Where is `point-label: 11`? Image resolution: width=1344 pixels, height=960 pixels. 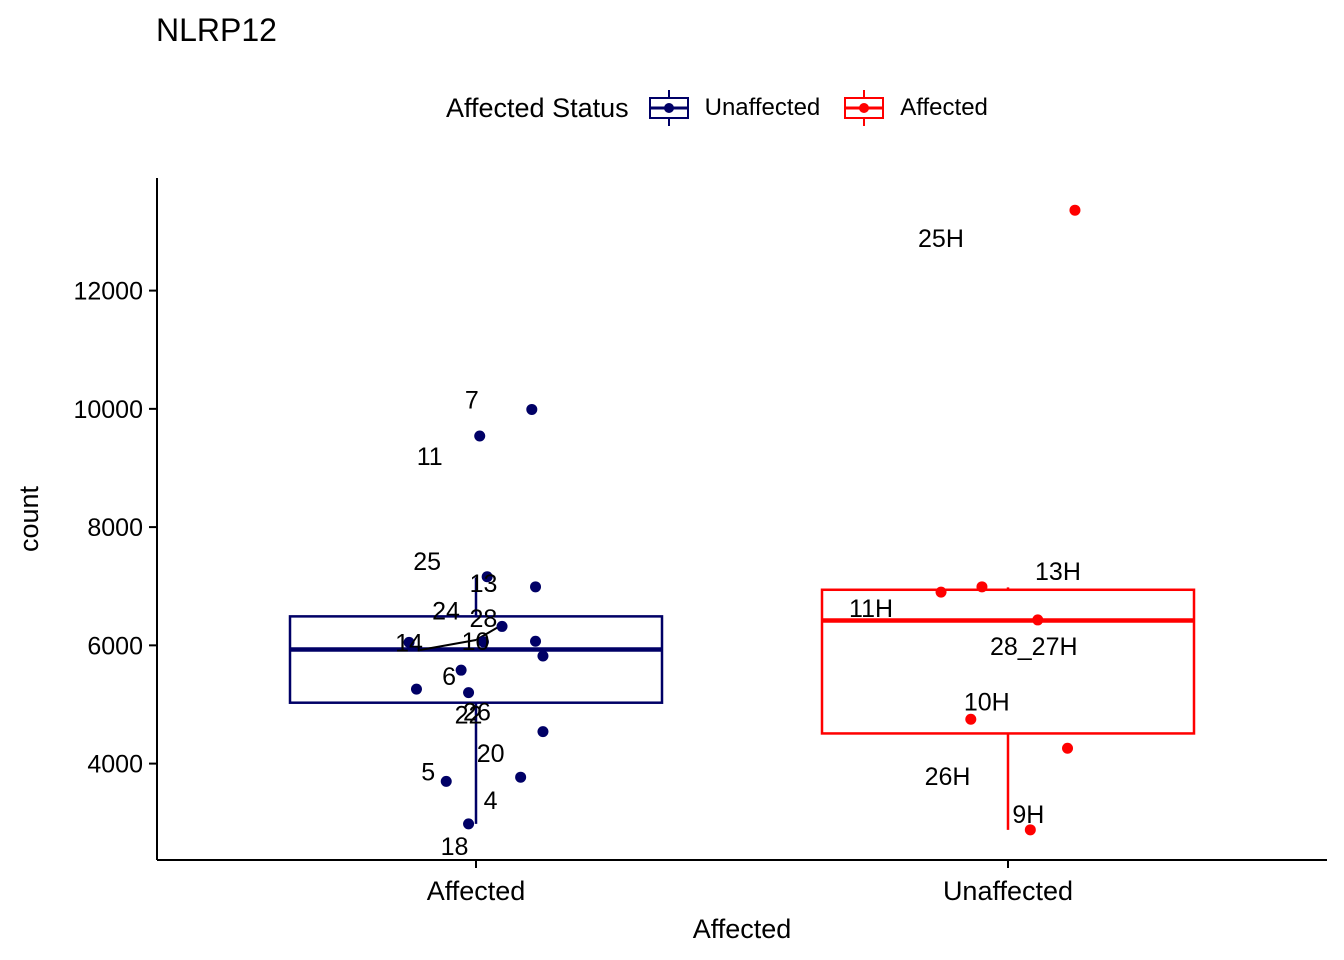
point-label: 11 is located at coordinates (430, 457).